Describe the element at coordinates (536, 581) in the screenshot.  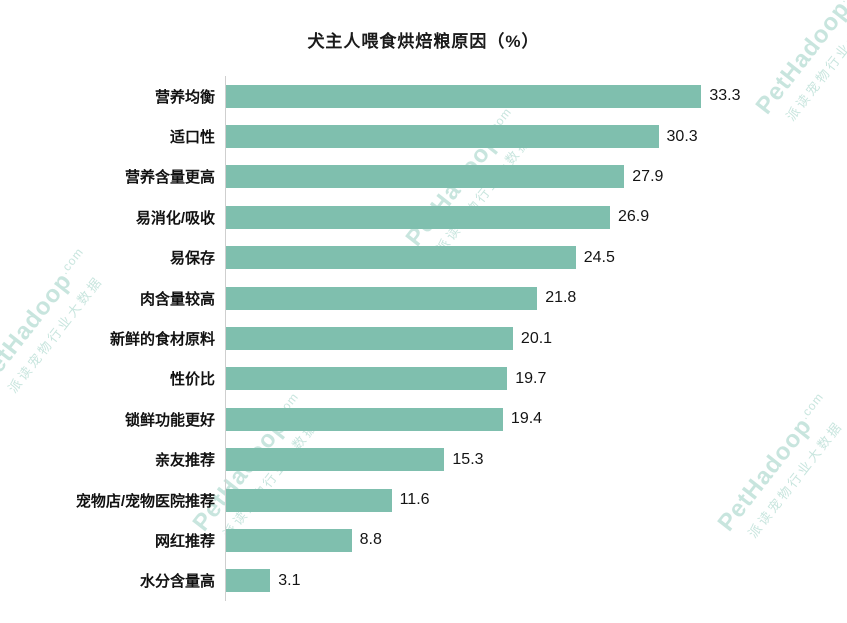
I see `bar-area: 3.1` at that location.